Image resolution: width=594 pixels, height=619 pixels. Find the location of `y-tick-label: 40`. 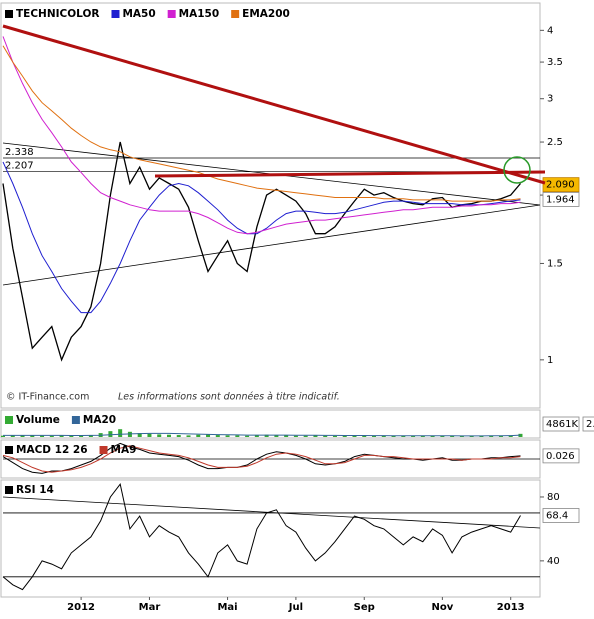

y-tick-label: 40 is located at coordinates (553, 561).